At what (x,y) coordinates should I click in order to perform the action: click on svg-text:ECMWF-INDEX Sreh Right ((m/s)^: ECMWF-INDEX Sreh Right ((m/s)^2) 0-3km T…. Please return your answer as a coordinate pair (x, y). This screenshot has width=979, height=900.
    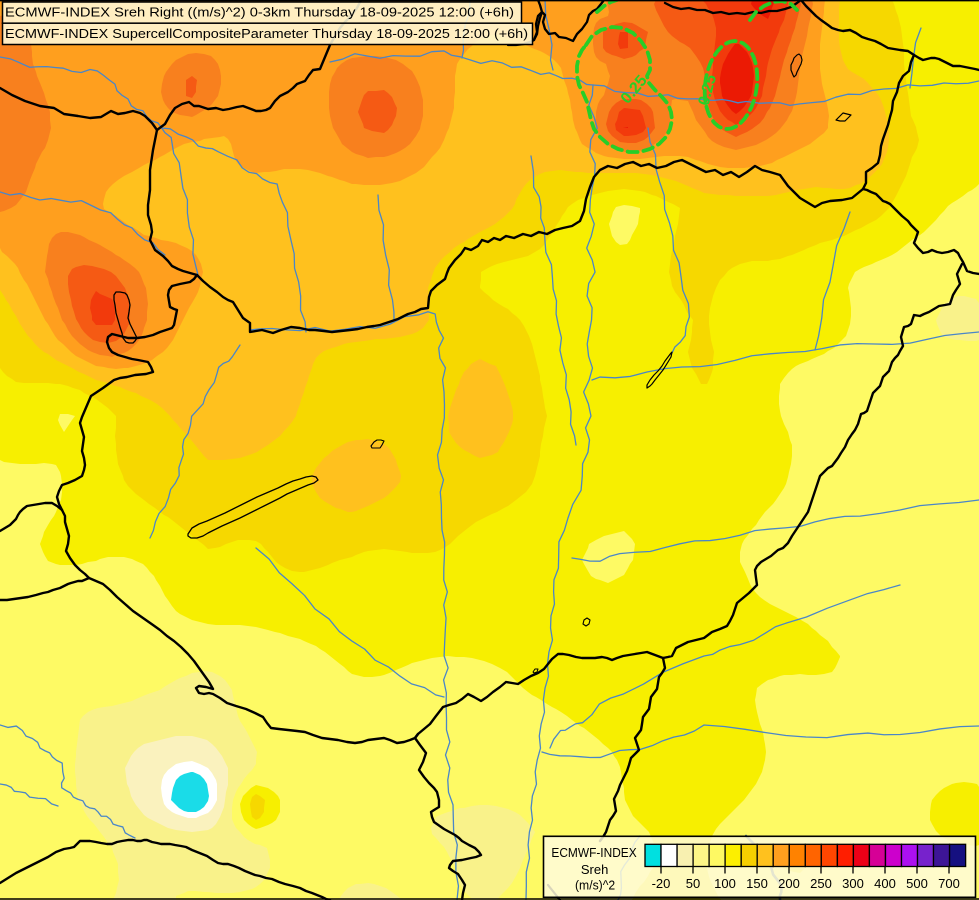
    Looking at the image, I should click on (259, 12).